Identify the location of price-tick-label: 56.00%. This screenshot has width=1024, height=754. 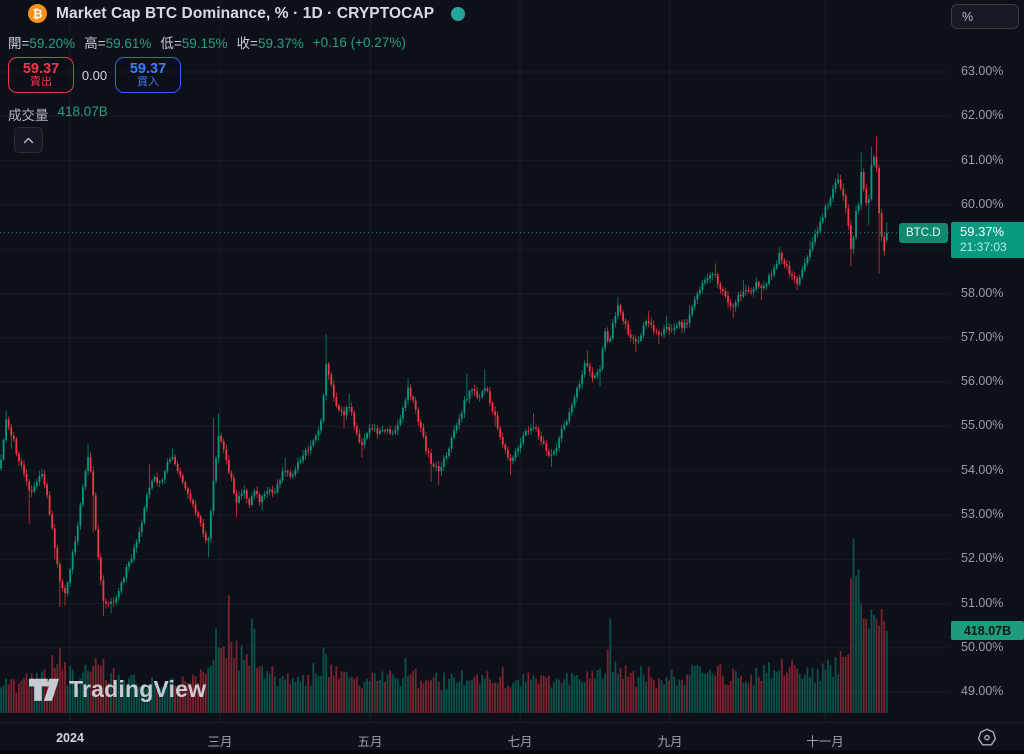
(982, 381).